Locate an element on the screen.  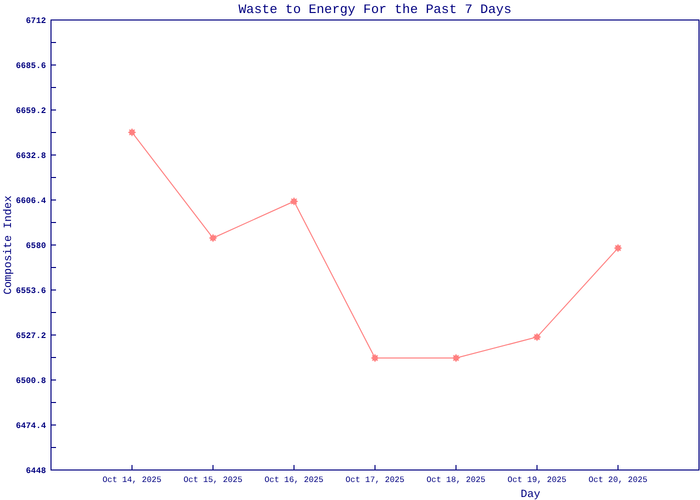
x-axis-title: Day is located at coordinates (530, 494).